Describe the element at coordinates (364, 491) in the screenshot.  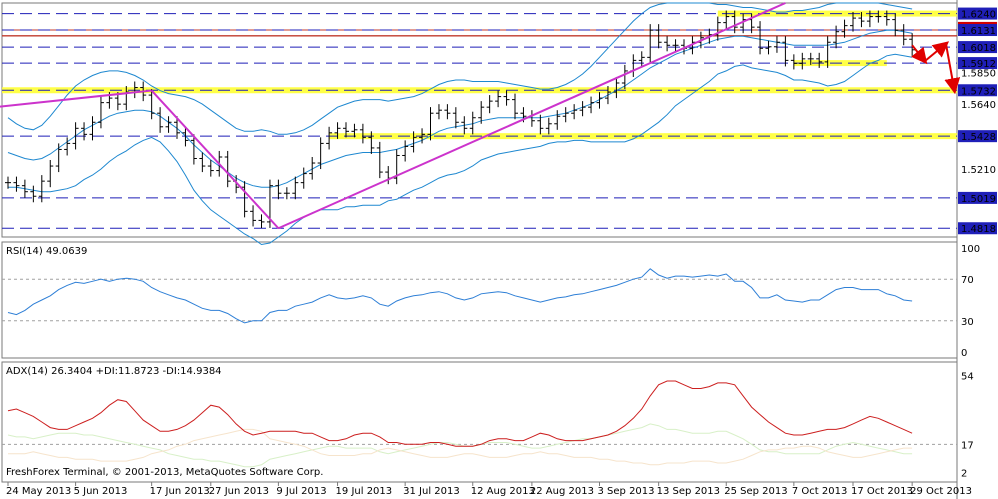
I see `x-tick-label-5: 19 Jul 2013` at that location.